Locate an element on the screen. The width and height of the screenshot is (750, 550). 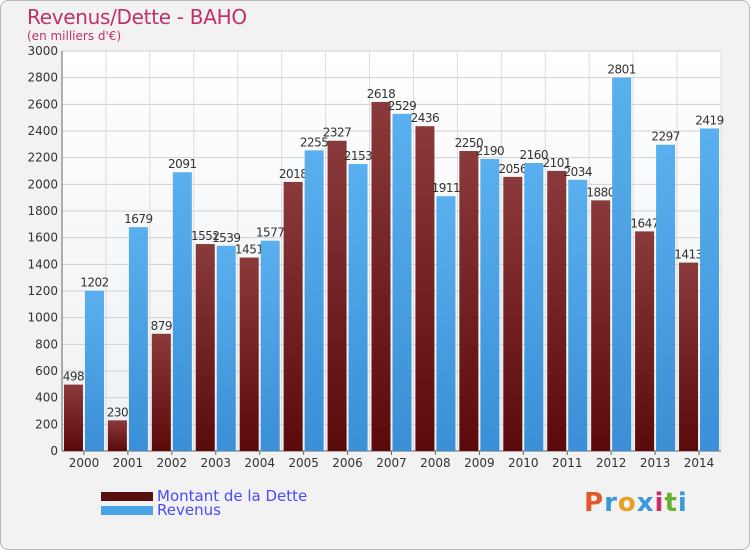
x-tick-label: 2001 is located at coordinates (128, 463).